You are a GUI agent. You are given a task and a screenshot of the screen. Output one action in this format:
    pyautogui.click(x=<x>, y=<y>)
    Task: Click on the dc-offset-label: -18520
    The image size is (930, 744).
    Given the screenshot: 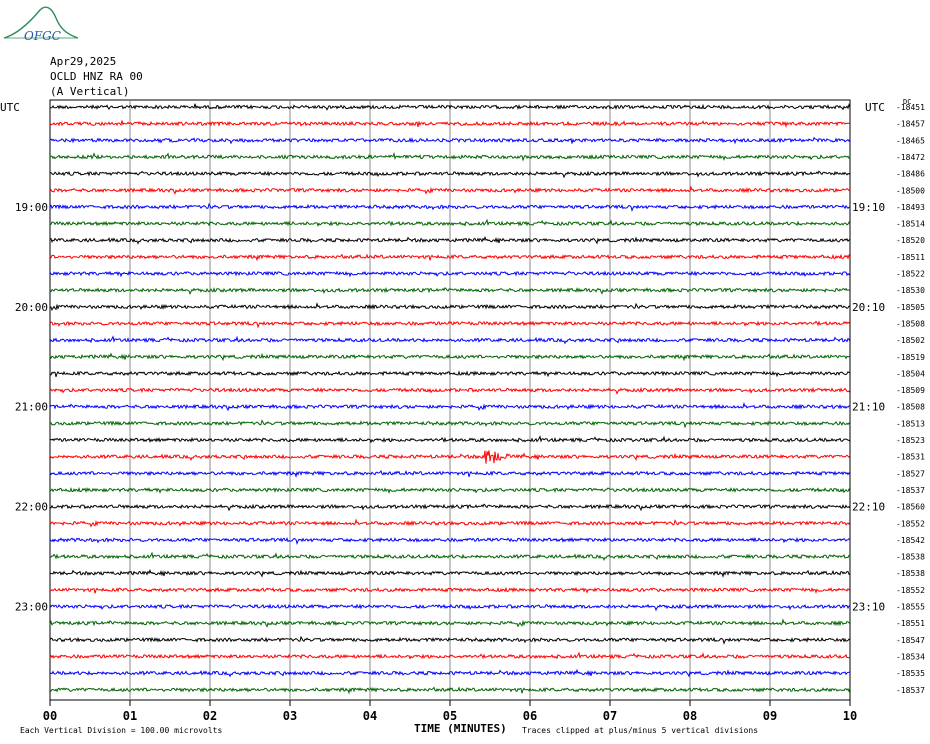 What is the action you would take?
    pyautogui.click(x=910, y=240)
    